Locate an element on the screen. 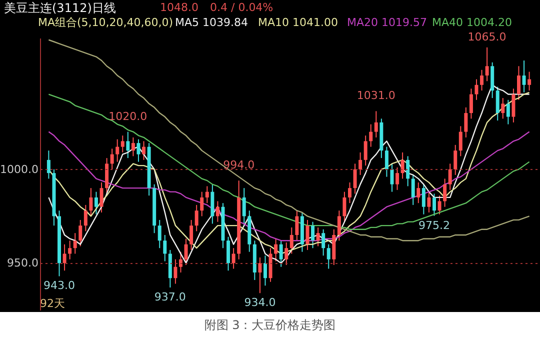  text: 0.4 / 0.04% is located at coordinates (242, 7).